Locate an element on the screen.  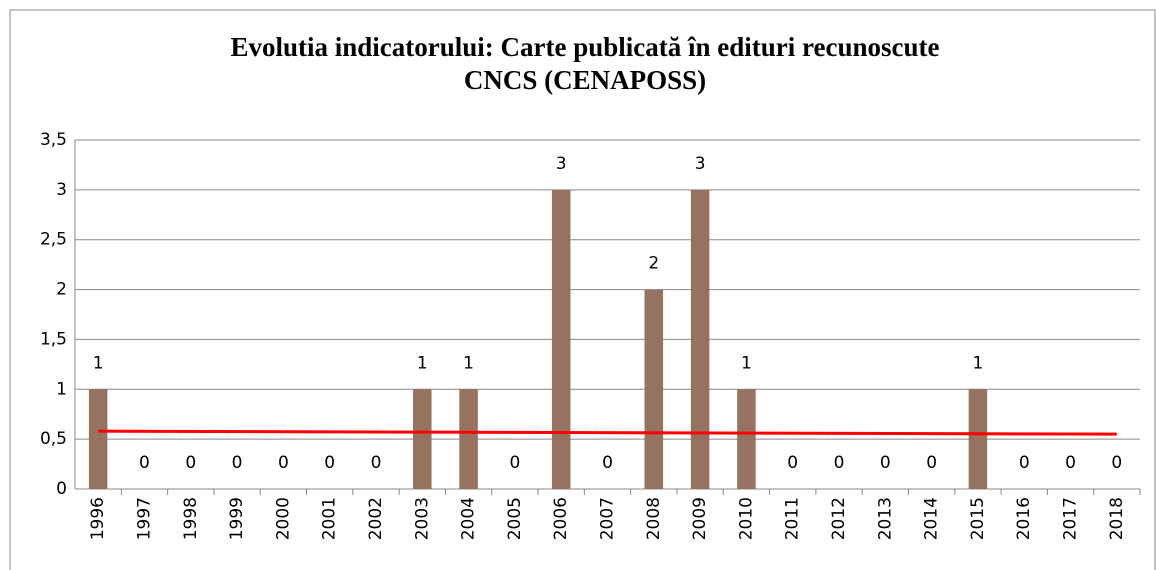
x-tick-label: 2015 is located at coordinates (978, 518).